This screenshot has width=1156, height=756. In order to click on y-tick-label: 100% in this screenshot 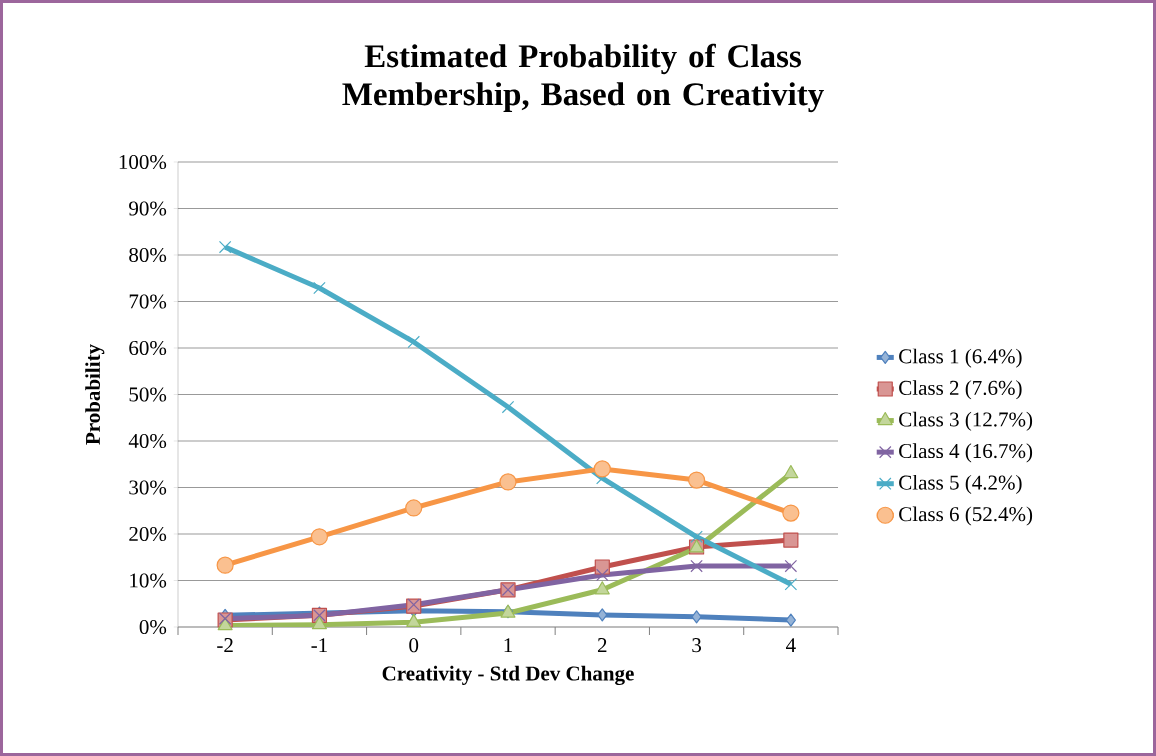, I will do `click(143, 162)`.